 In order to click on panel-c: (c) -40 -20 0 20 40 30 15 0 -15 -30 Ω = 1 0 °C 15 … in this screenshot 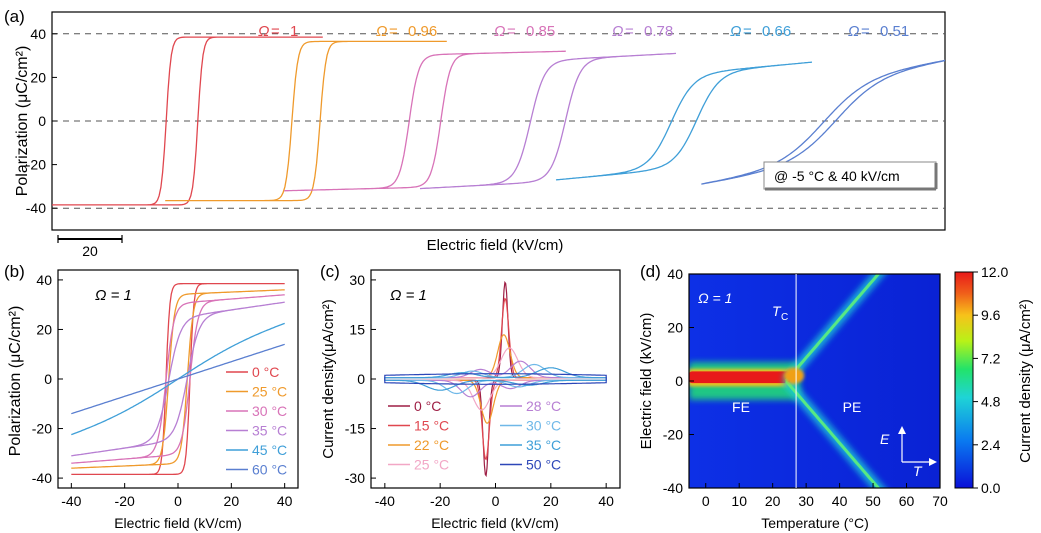, I will do `click(470, 396)`.